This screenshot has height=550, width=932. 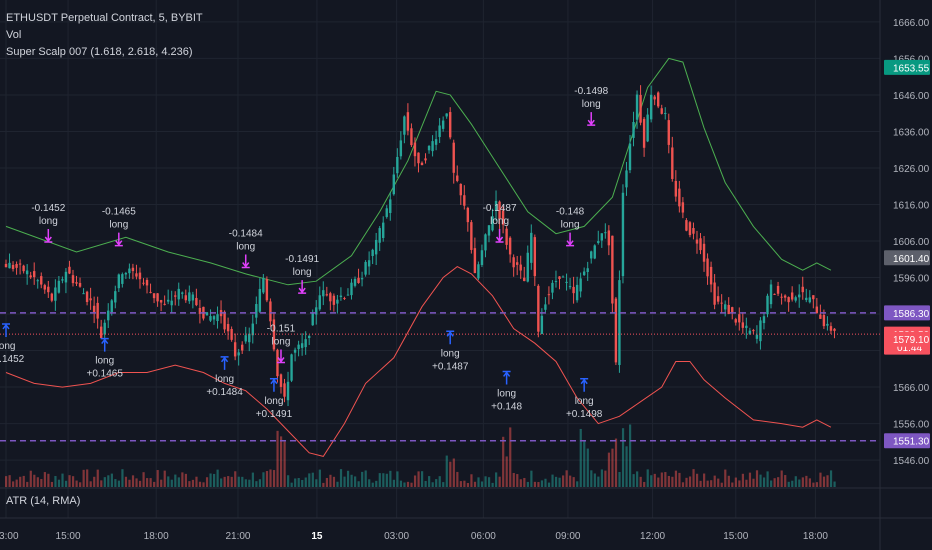 What do you see at coordinates (909, 348) in the screenshot?
I see `price-label-countdown: 01:44` at bounding box center [909, 348].